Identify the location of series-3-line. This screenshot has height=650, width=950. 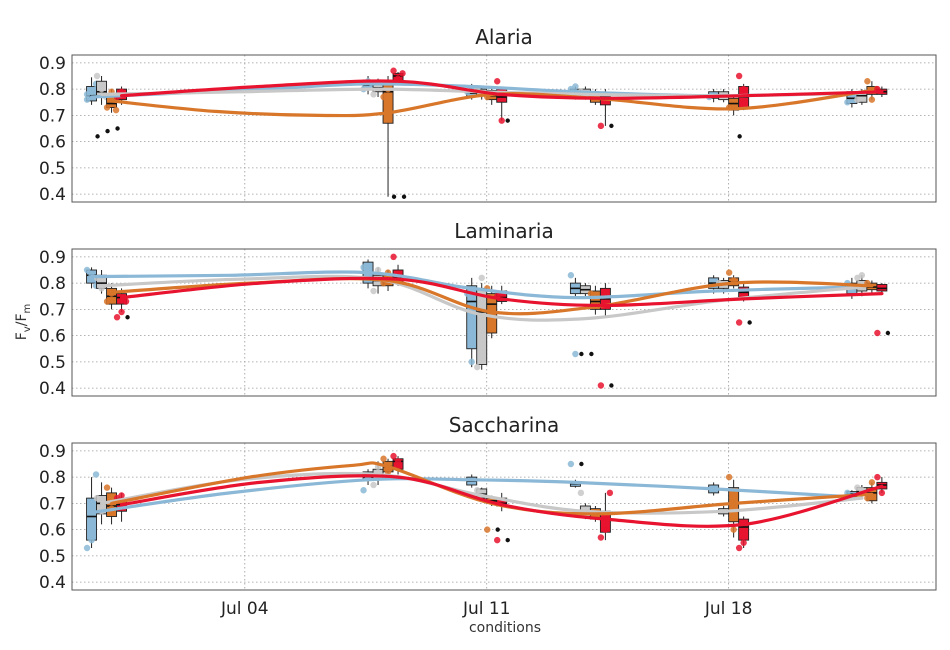
(492, 103).